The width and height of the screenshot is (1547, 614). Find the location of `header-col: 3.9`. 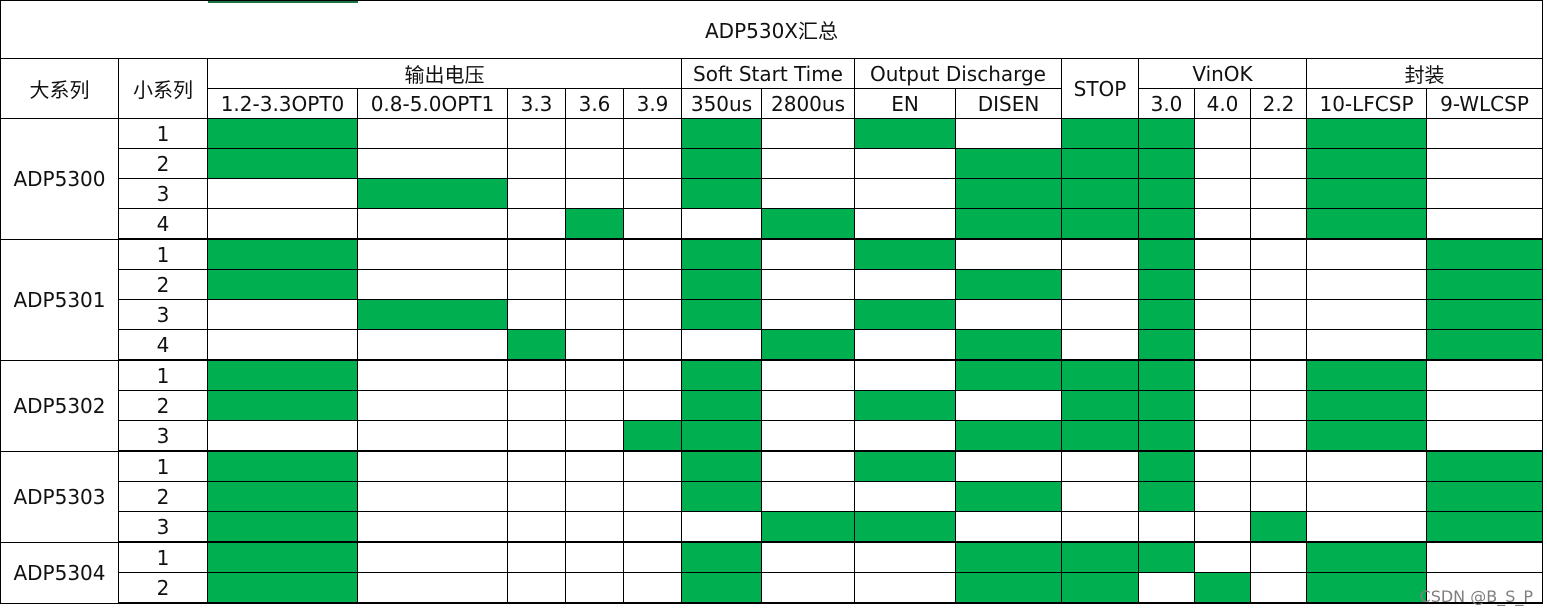

header-col: 3.9 is located at coordinates (652, 103).